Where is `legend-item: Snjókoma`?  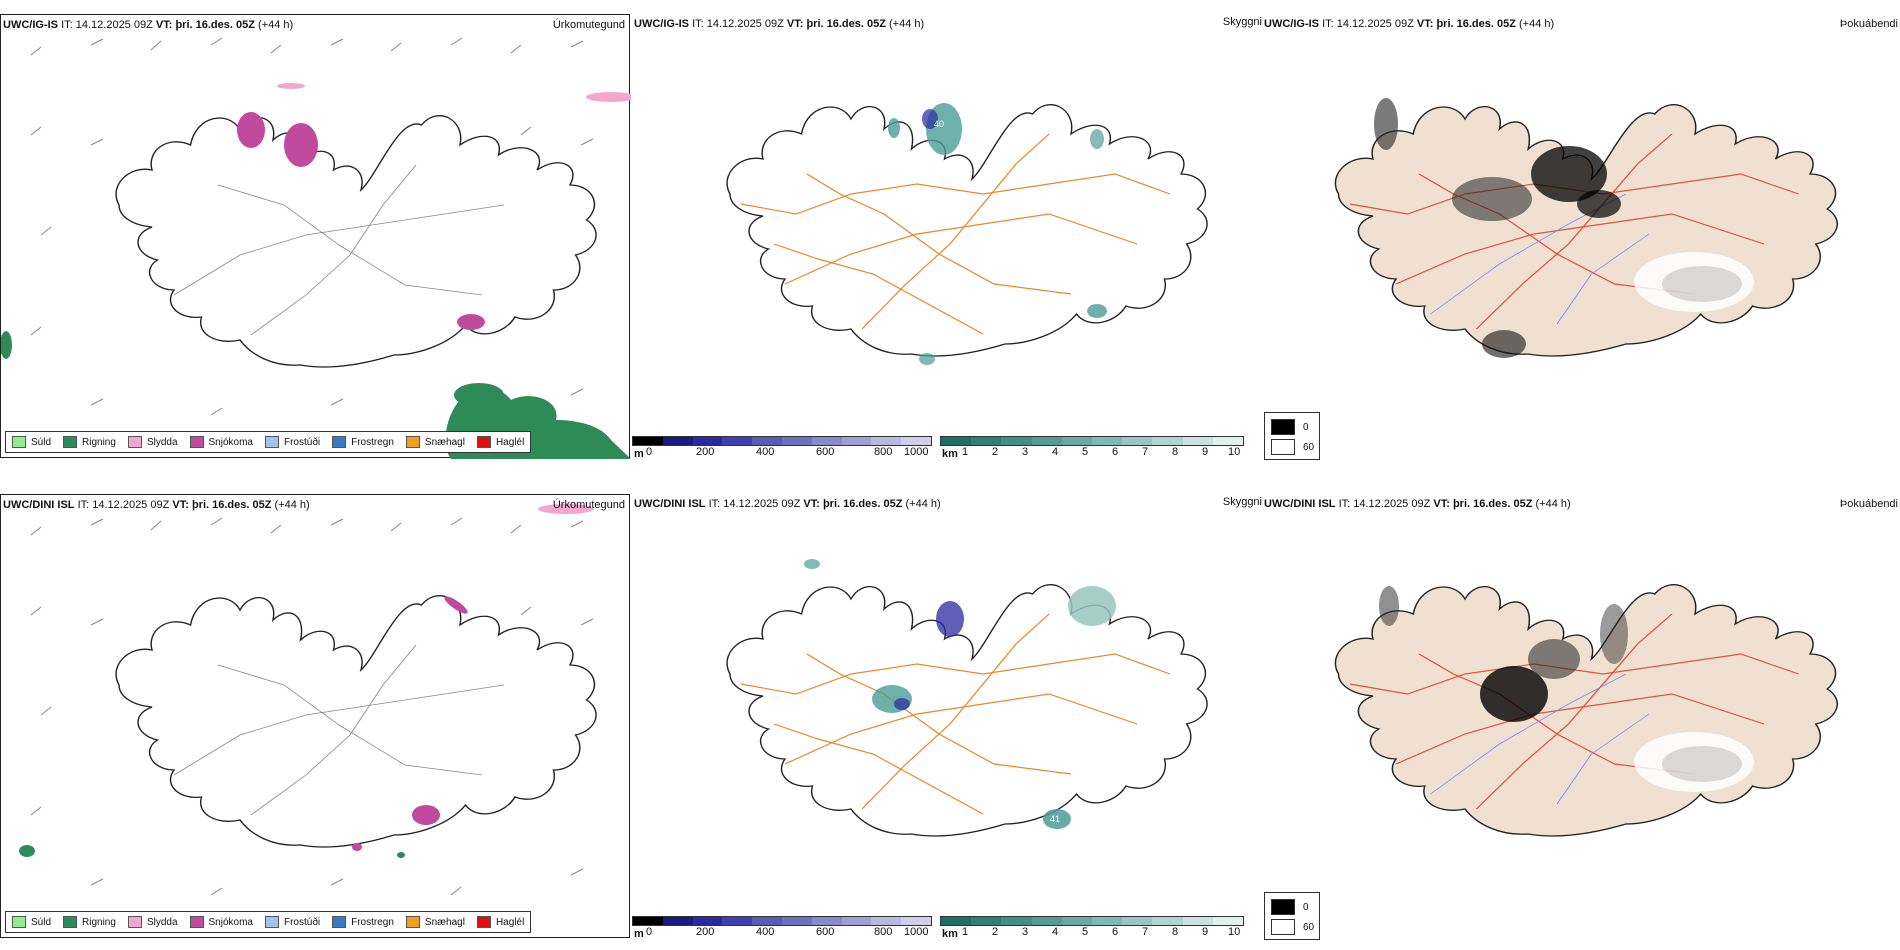 legend-item: Snjókoma is located at coordinates (221, 442).